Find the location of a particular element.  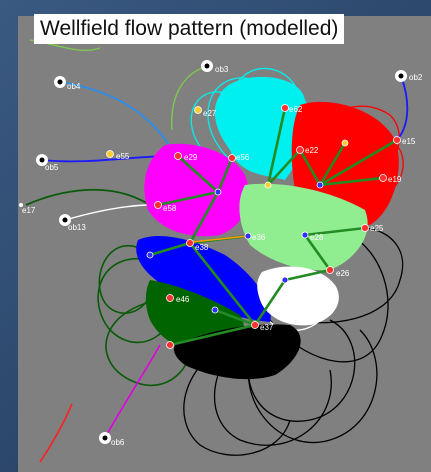

zone-lightgreen is located at coordinates (303, 227).